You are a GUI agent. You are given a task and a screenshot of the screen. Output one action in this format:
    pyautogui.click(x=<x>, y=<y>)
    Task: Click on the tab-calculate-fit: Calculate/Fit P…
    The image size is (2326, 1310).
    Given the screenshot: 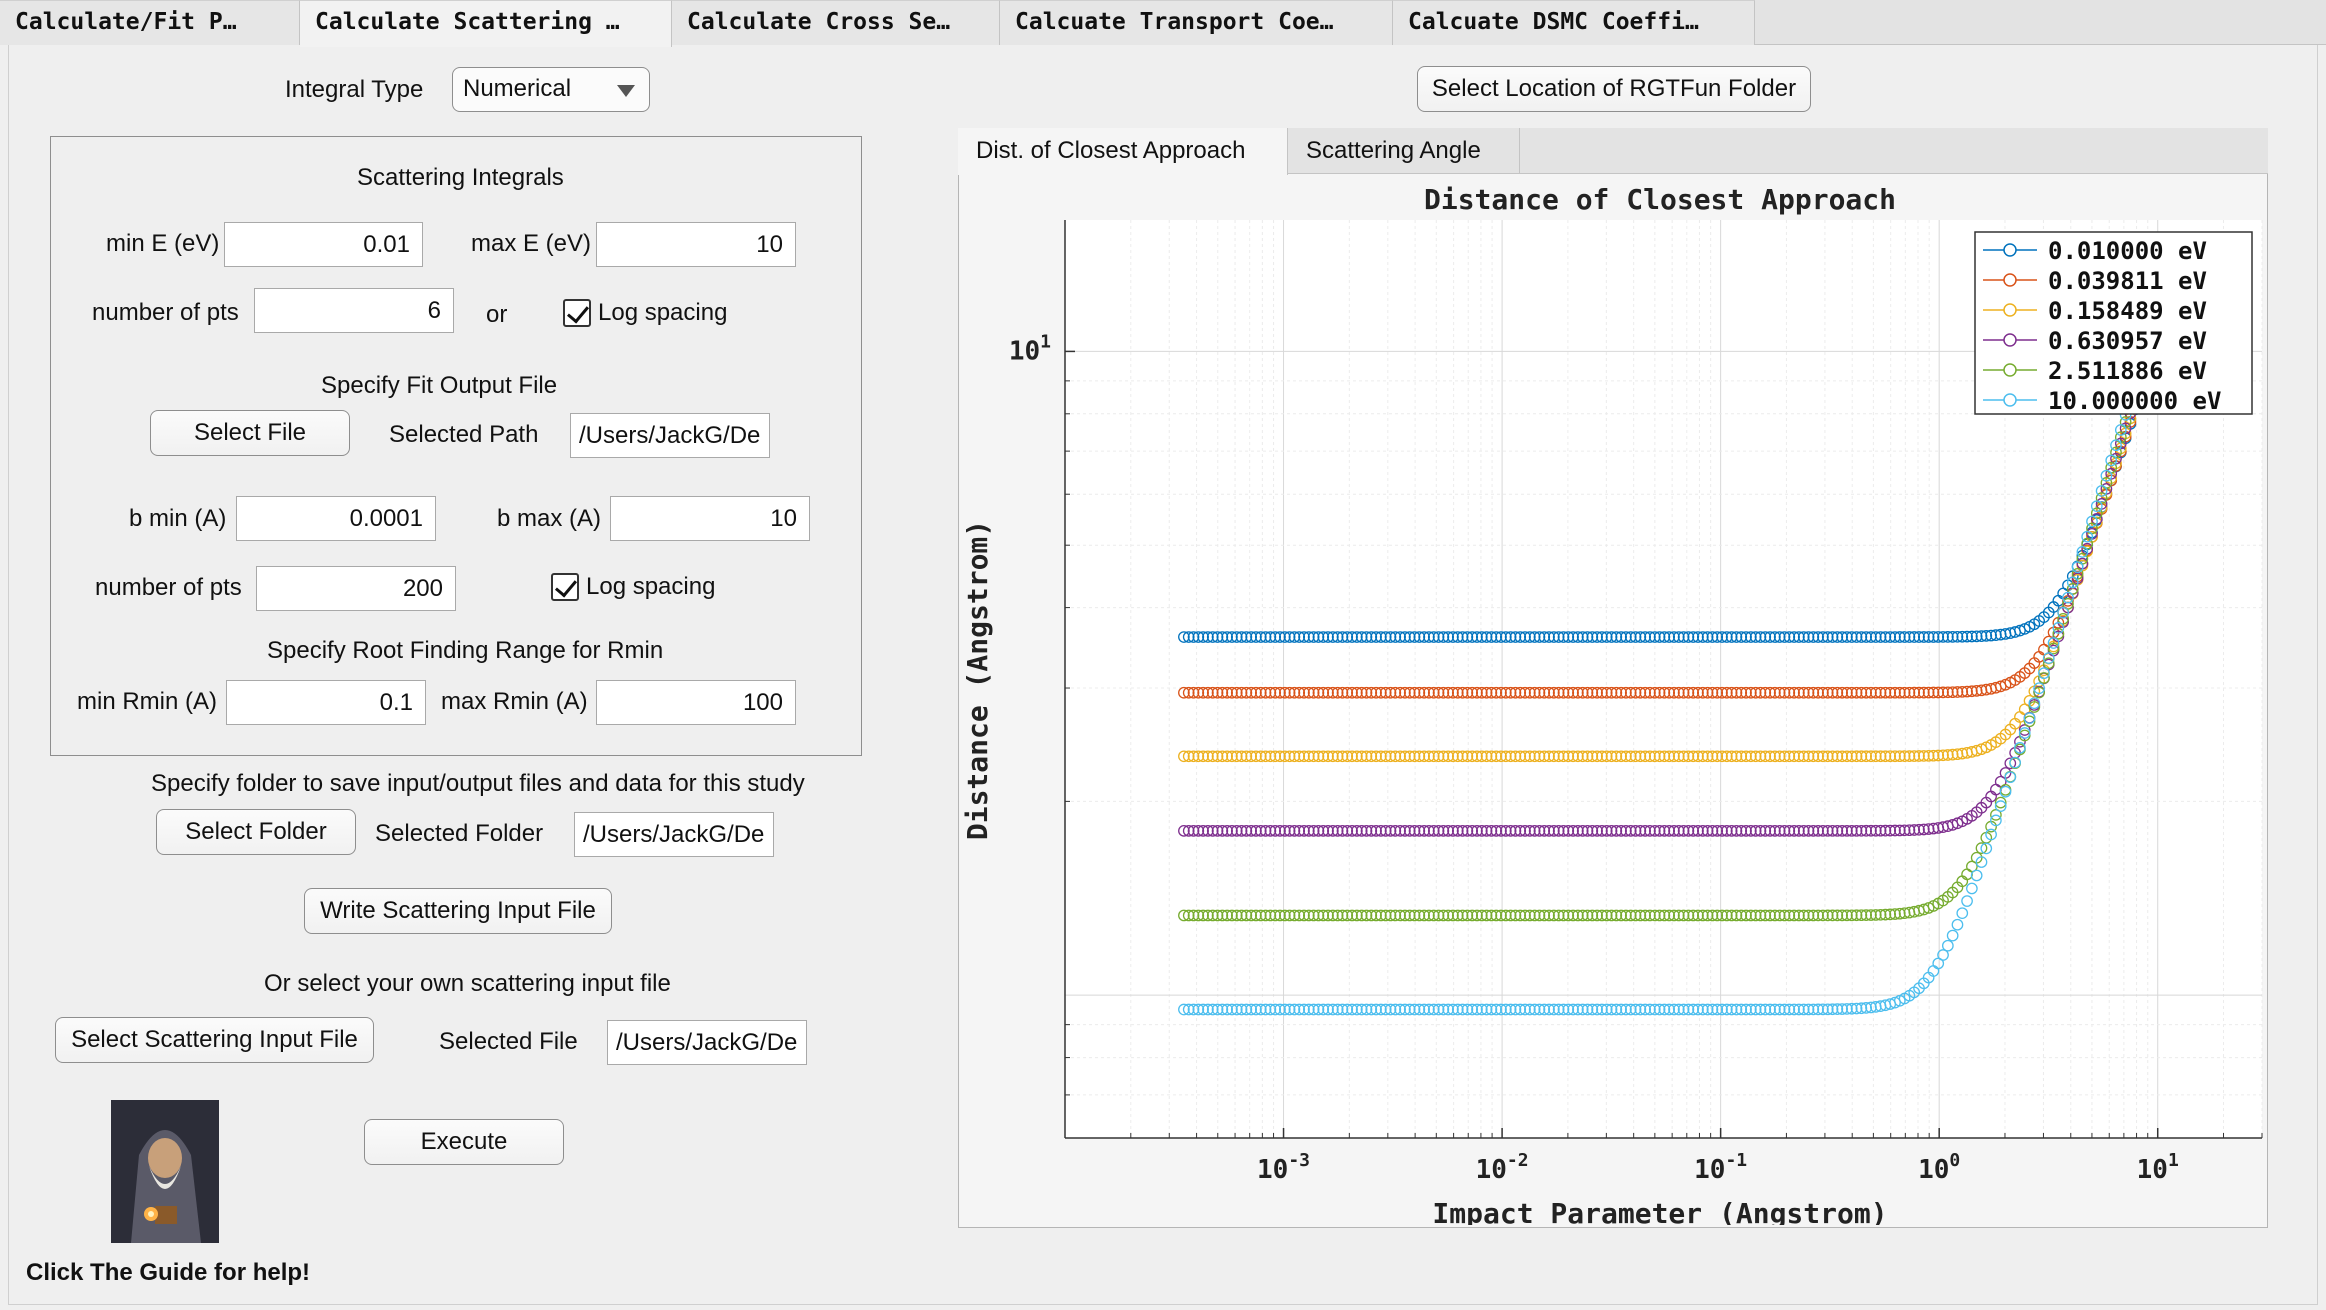 What is the action you would take?
    pyautogui.click(x=150, y=22)
    